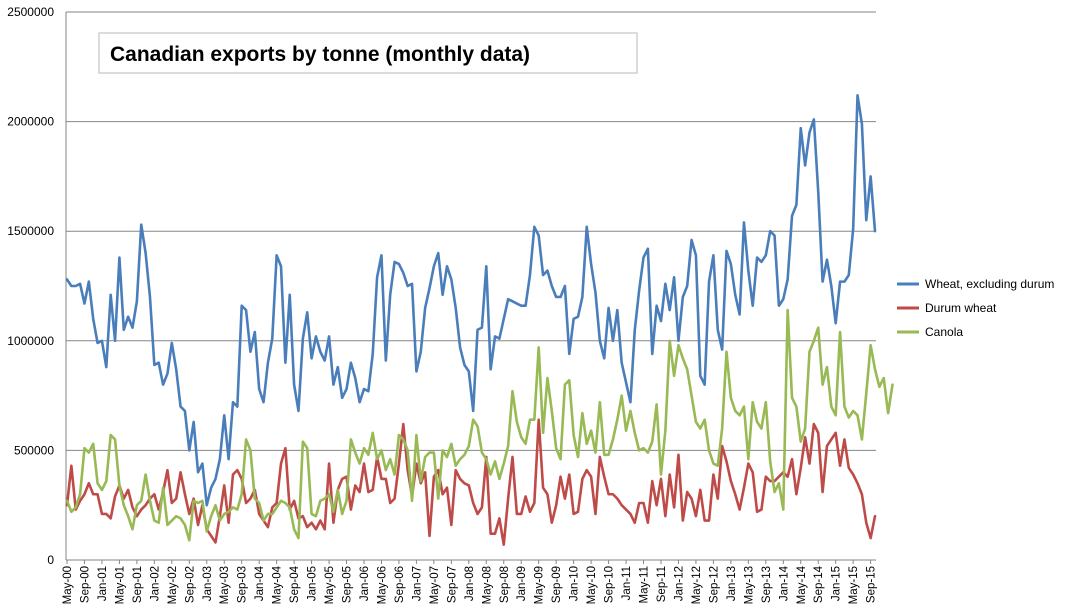  Describe the element at coordinates (837, 583) in the screenshot. I see `x-tick-label: Jan-15` at that location.